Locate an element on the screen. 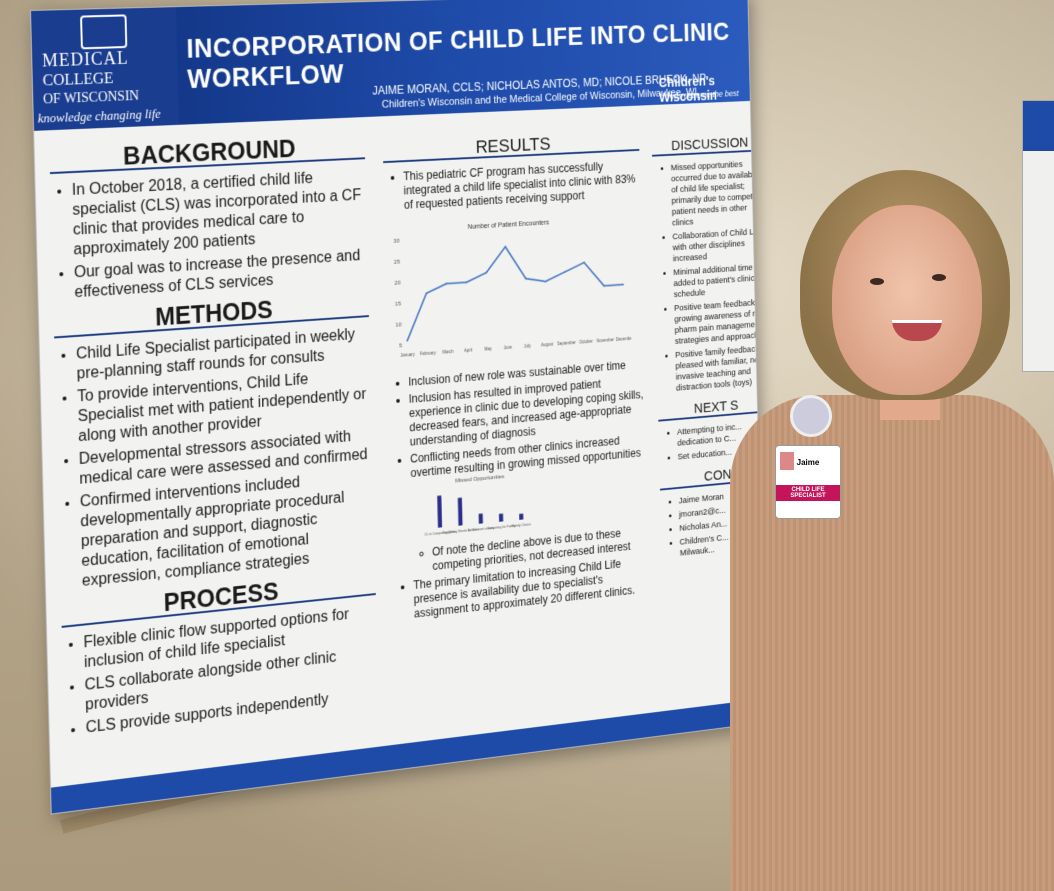 This screenshot has width=1054, height=891. x-tick-label: July is located at coordinates (528, 345).